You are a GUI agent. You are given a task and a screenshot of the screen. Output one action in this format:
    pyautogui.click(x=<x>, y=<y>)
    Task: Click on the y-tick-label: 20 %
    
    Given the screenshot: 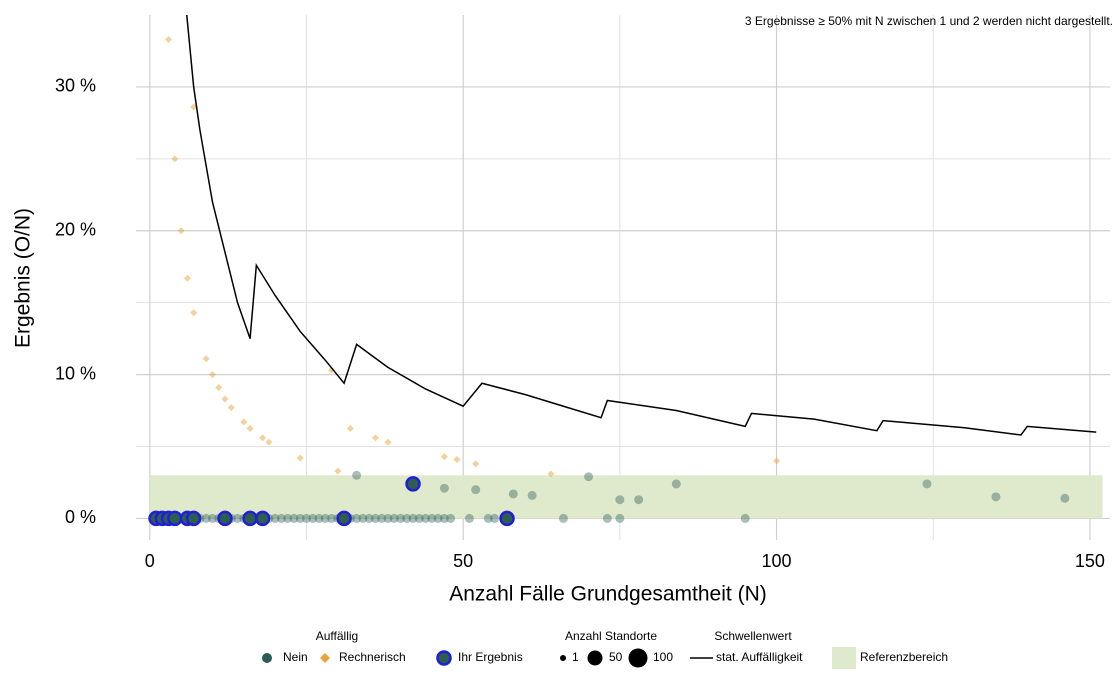 What is the action you would take?
    pyautogui.click(x=75, y=230)
    